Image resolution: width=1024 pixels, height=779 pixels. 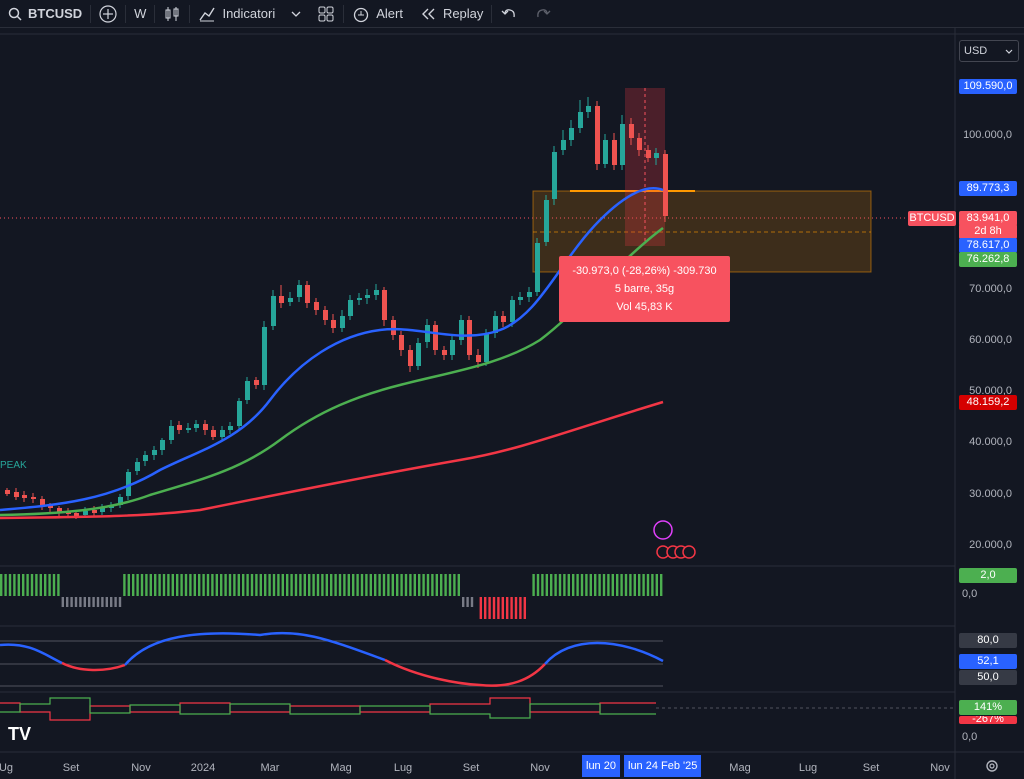 What do you see at coordinates (976, 51) in the screenshot?
I see `currency-label: USD` at bounding box center [976, 51].